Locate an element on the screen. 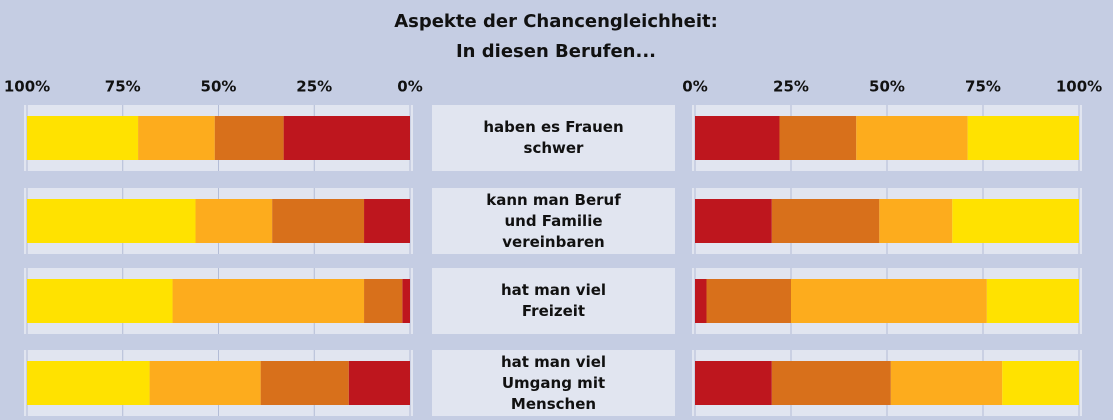 The height and width of the screenshot is (420, 1113). category-label: kann man Beruf und Familie vereinbaren is located at coordinates (553, 220).